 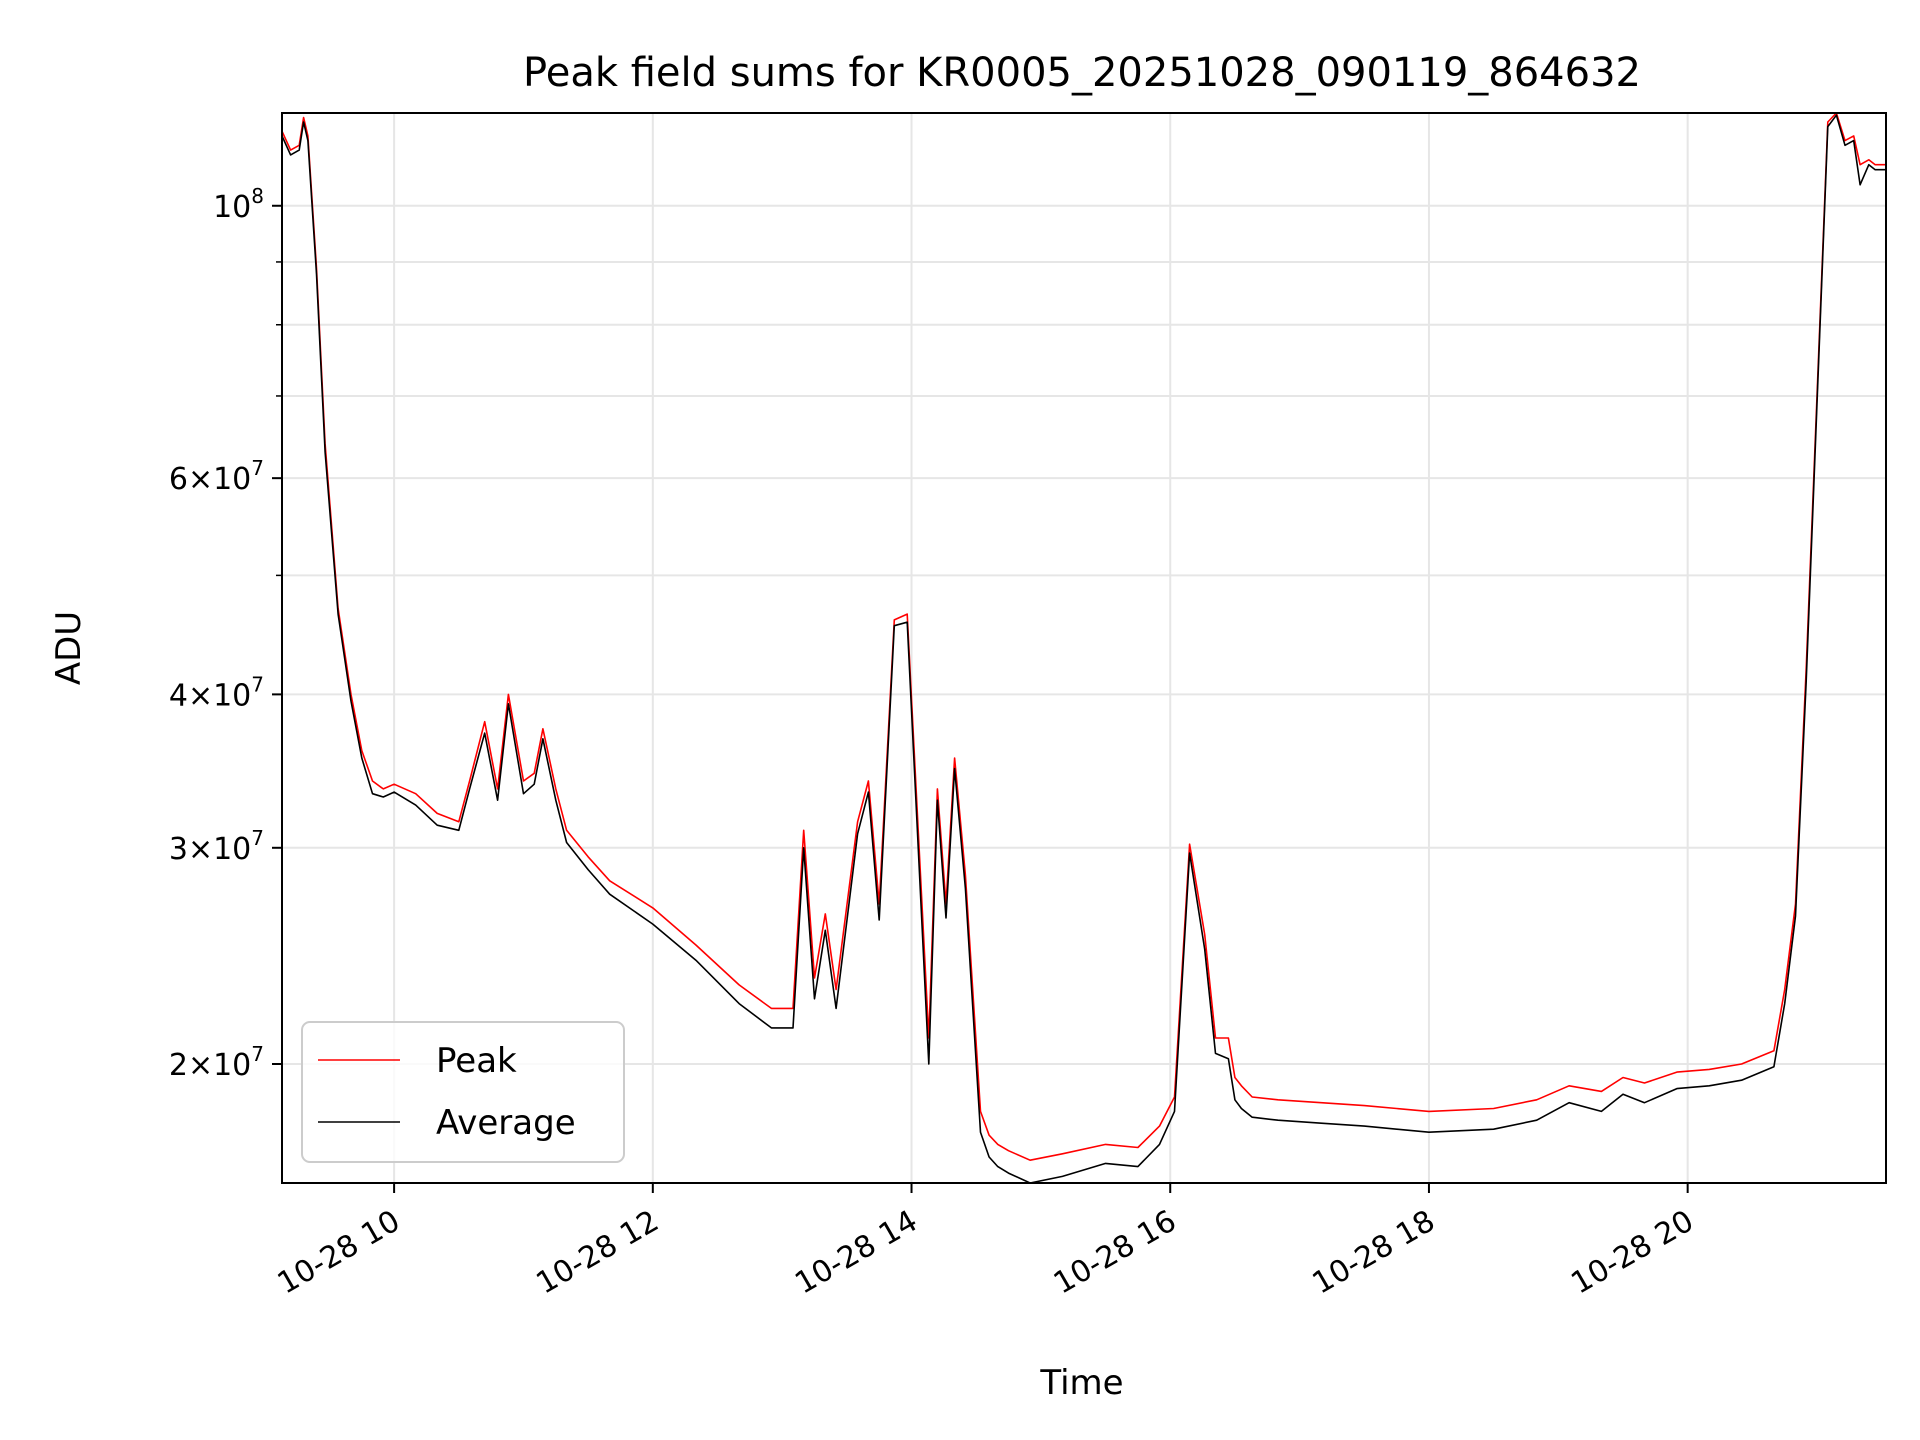 I want to click on y-tick-label: 2×10⁷, so click(x=216, y=1062).